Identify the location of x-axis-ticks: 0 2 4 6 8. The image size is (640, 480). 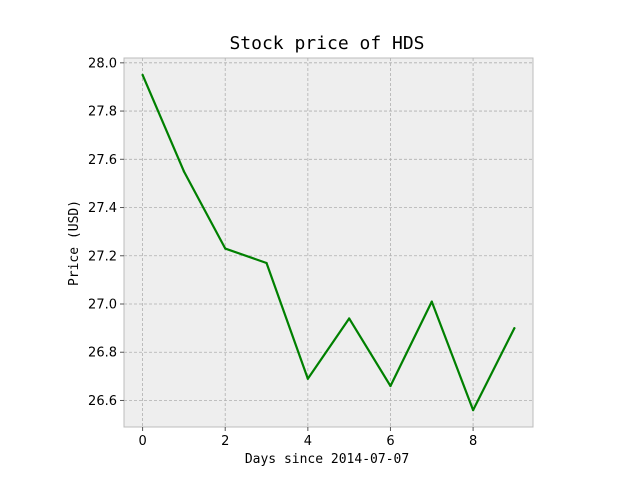
(307, 438).